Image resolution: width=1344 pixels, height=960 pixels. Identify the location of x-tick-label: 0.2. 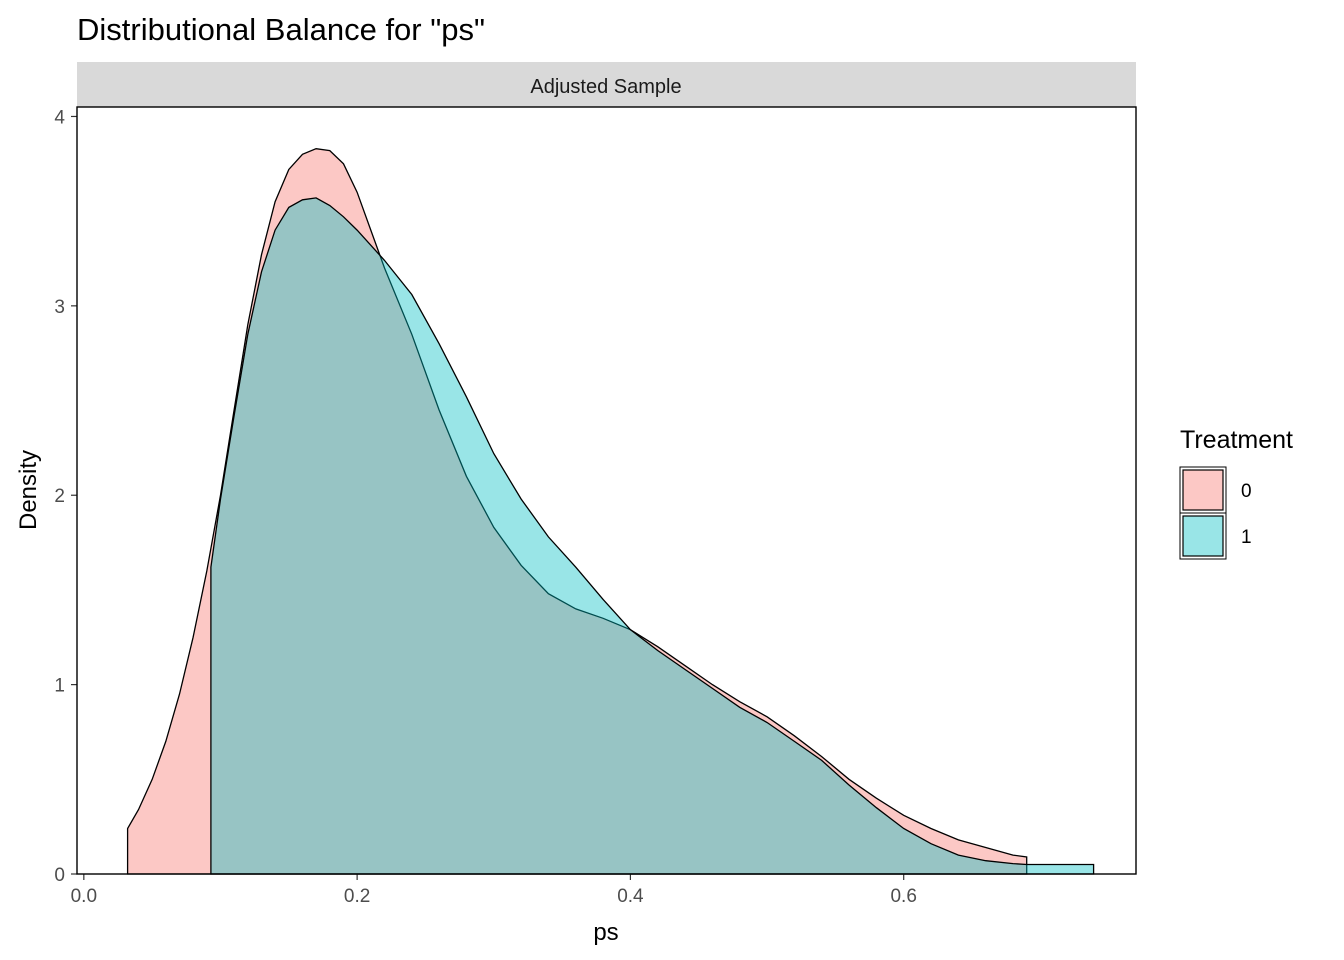
(357, 896).